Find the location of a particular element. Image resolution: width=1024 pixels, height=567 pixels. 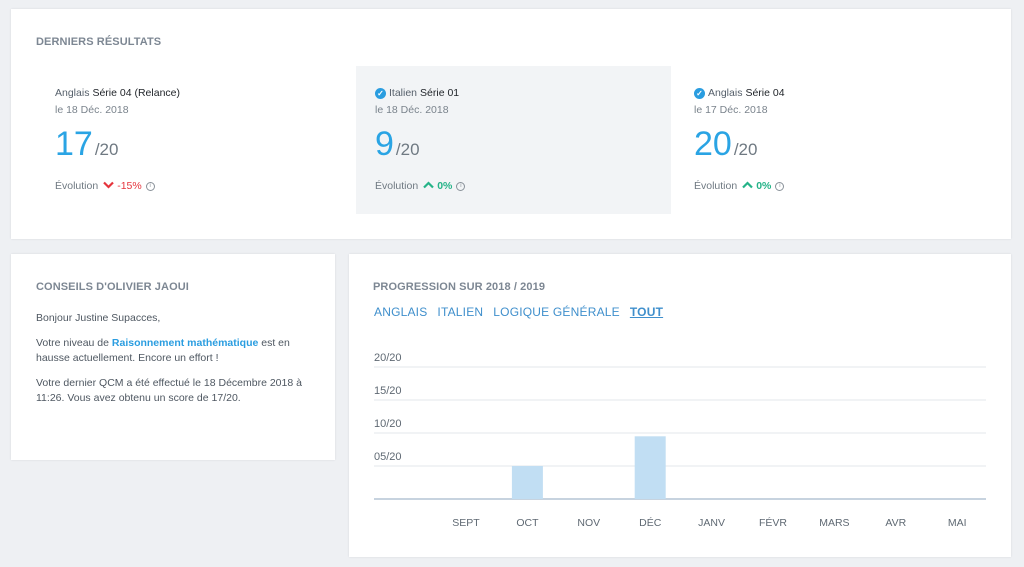

tab-tout: TOUT is located at coordinates (646, 312).